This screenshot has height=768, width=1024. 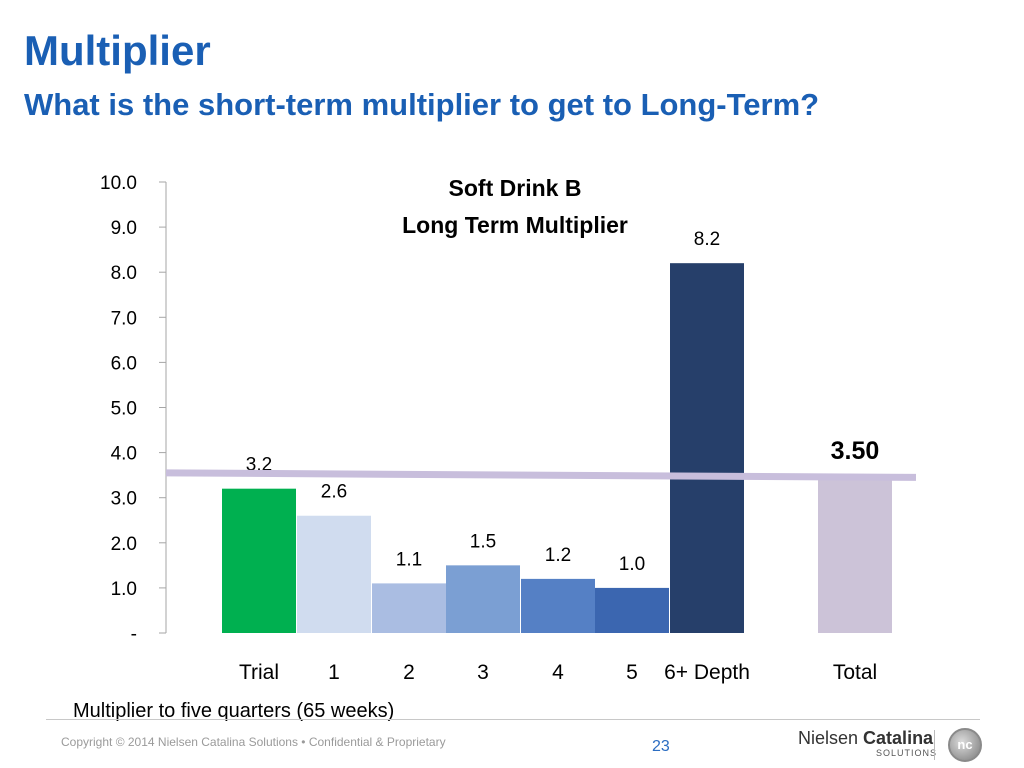 I want to click on bar-trial, so click(x=259, y=560).